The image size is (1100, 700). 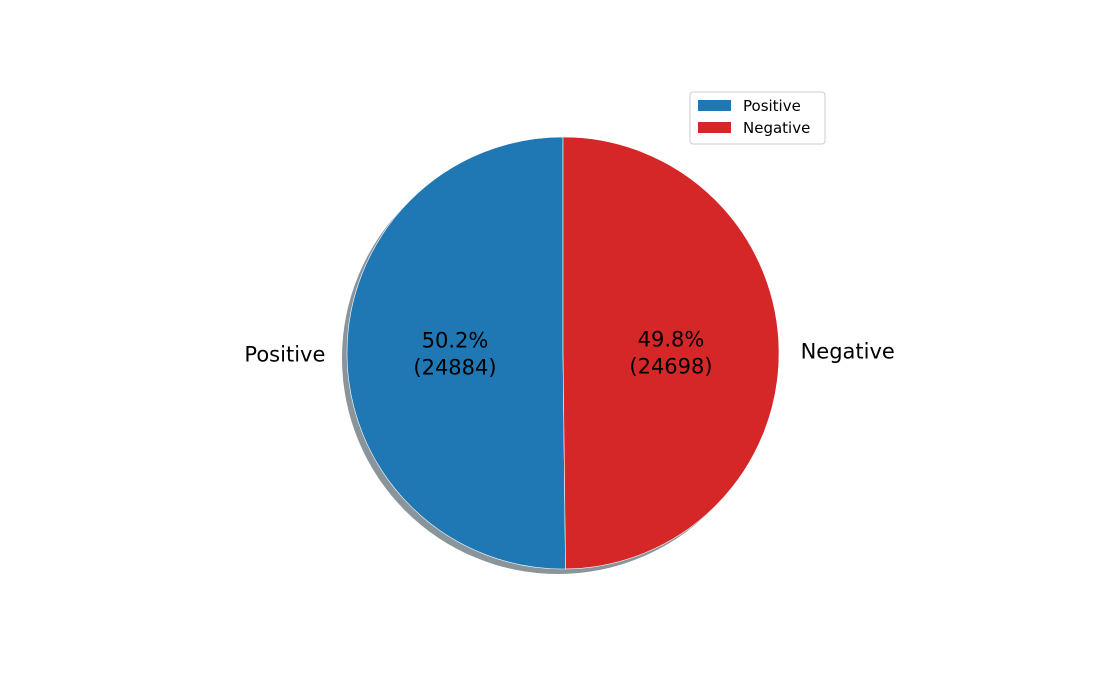 I want to click on legend: Positive Negative, so click(x=757, y=118).